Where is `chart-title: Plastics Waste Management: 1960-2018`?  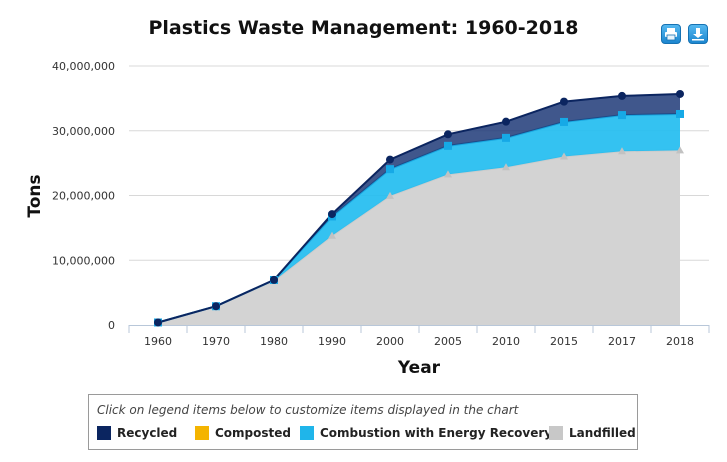 chart-title: Plastics Waste Management: 1960-2018 is located at coordinates (363, 28).